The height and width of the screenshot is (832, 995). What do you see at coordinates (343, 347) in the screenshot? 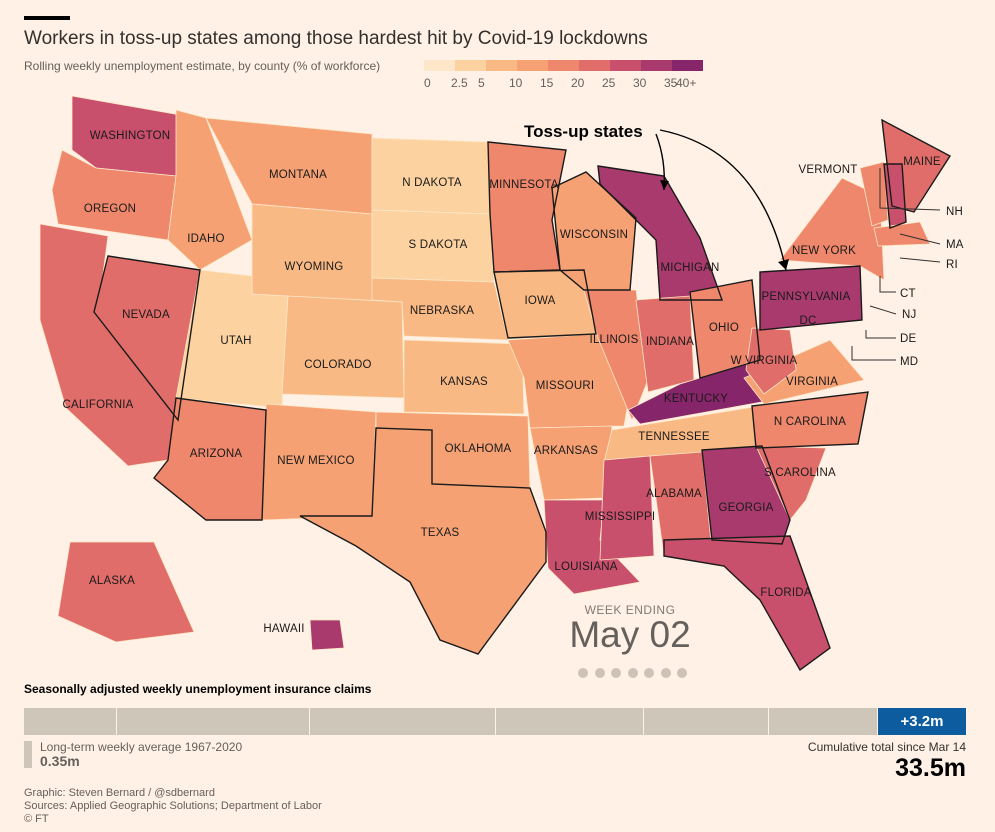
I see `state-colorado` at bounding box center [343, 347].